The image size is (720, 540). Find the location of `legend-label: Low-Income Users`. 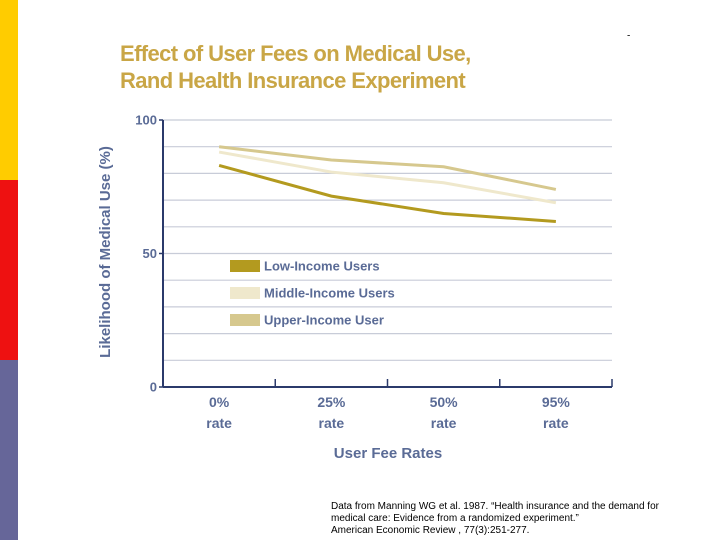

legend-label: Low-Income Users is located at coordinates (322, 265).